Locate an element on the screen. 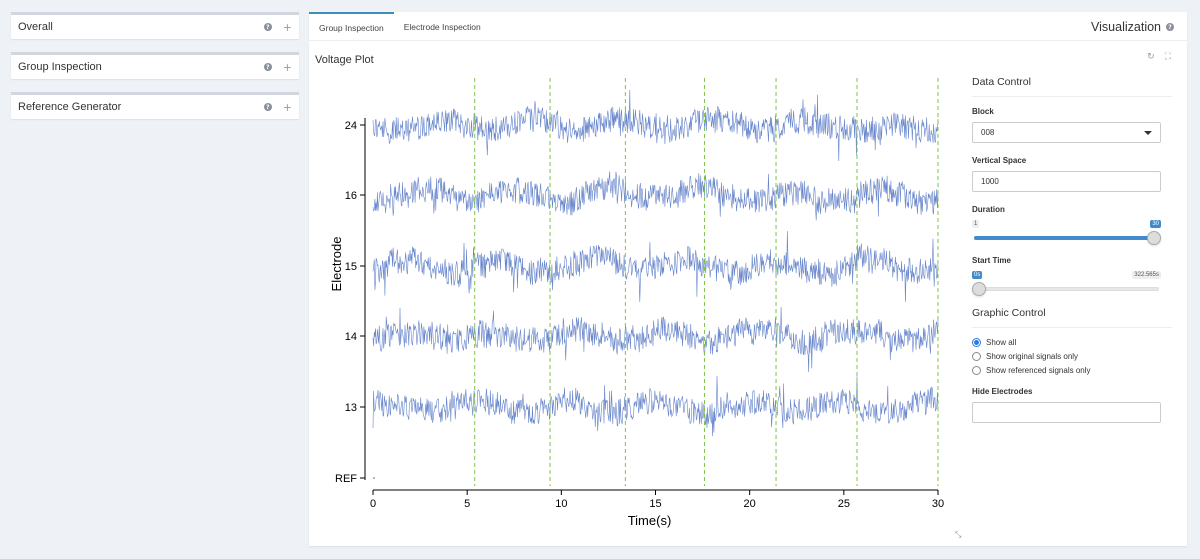 The width and height of the screenshot is (1200, 559). visualization-title-text: Visualization is located at coordinates (1126, 27).